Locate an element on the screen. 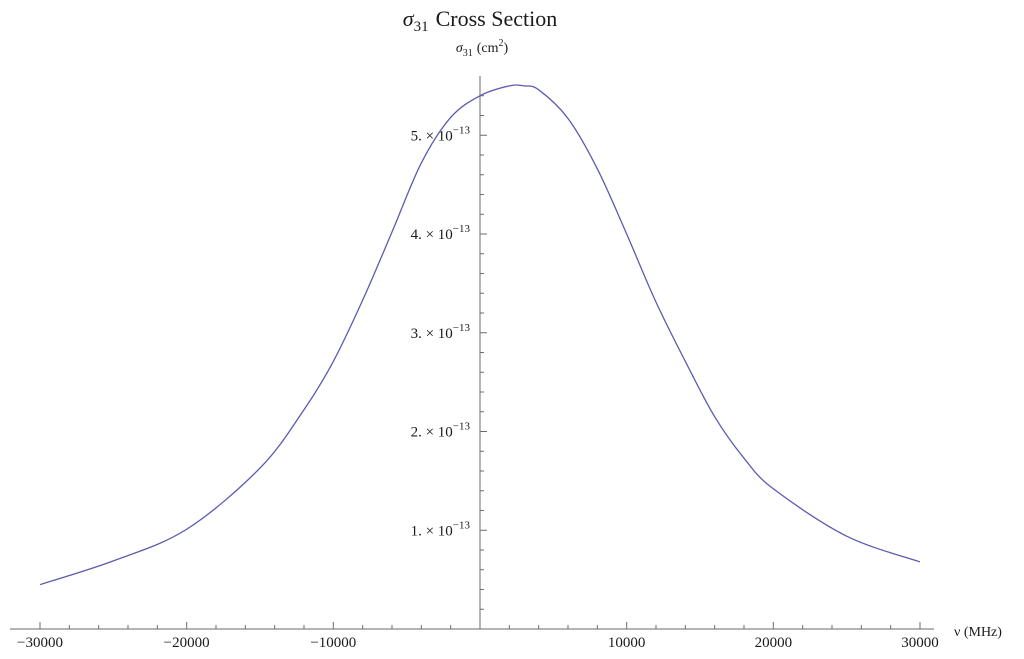 The height and width of the screenshot is (659, 1024). y-tick-label: 2. × 10−13 is located at coordinates (441, 431).